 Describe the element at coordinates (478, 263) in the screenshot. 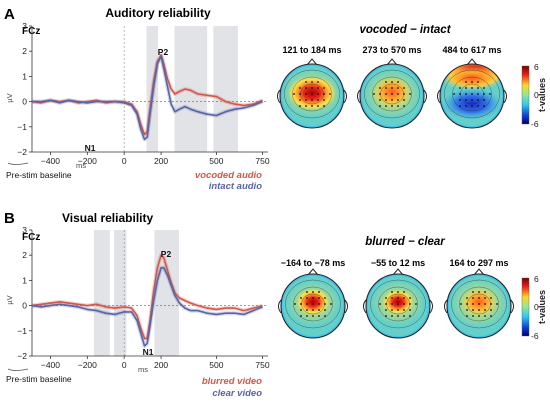

I see `panel-b-window-3: 164 to 297 ms` at that location.